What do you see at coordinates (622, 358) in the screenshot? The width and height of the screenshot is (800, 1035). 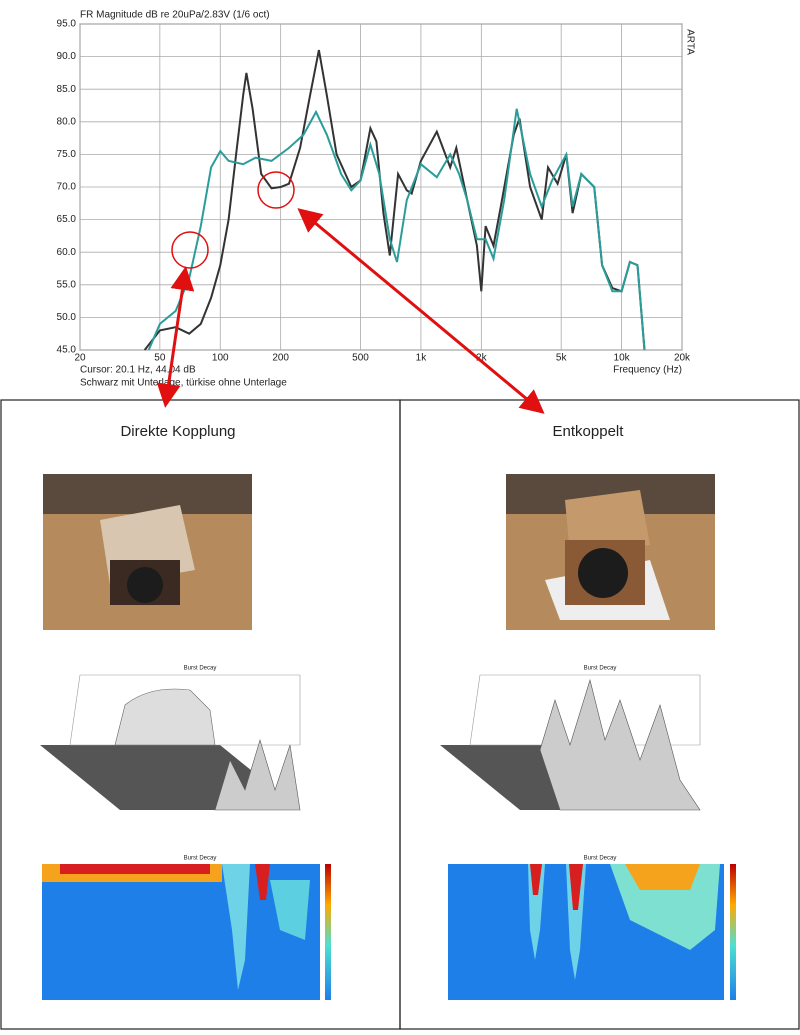 I see `x-tick-label: 10k` at bounding box center [622, 358].